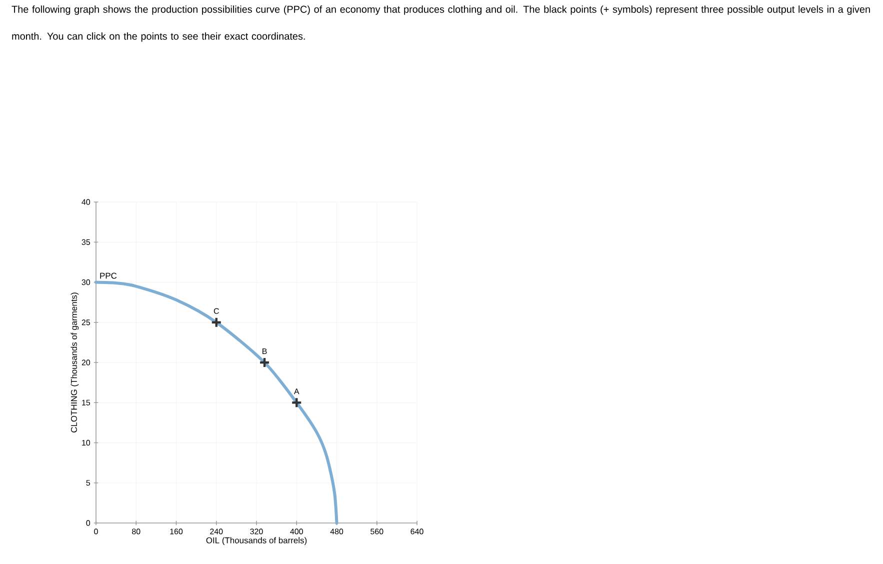 The image size is (883, 564). I want to click on x-axis-title: OIL (Thousands of barrels), so click(256, 541).